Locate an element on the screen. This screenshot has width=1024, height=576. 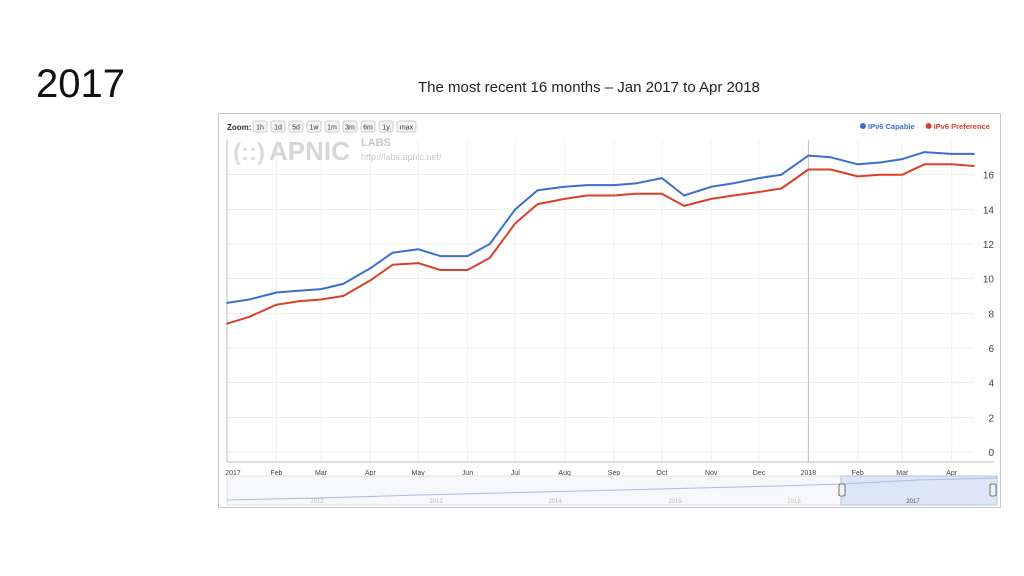
zoom-button-1h: 1h is located at coordinates (260, 126).